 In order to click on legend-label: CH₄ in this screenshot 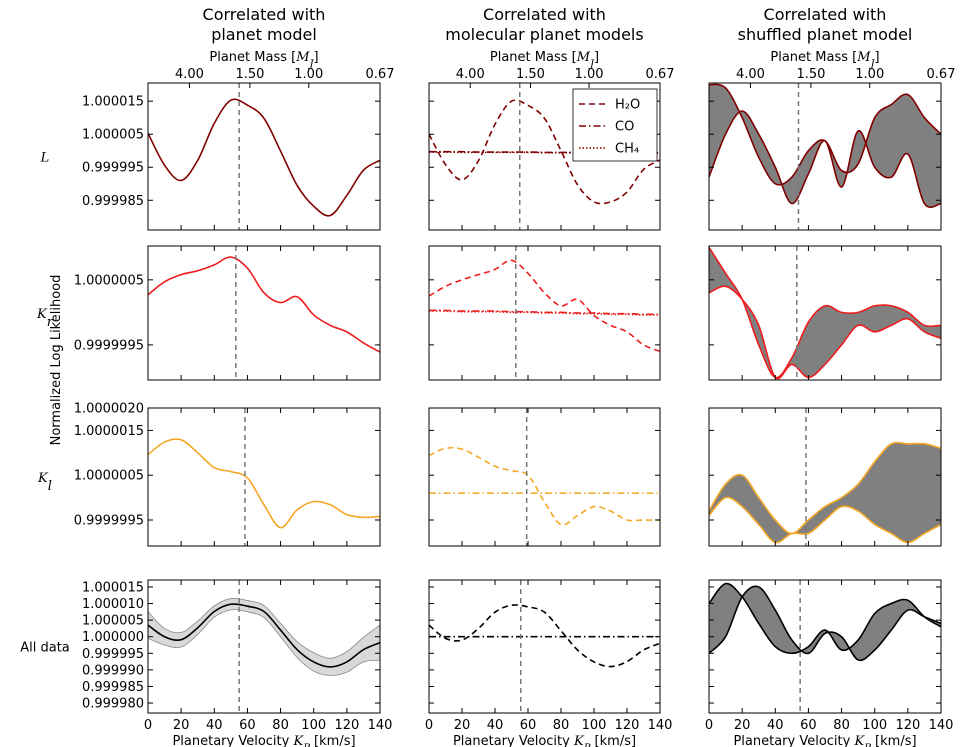, I will do `click(627, 149)`.